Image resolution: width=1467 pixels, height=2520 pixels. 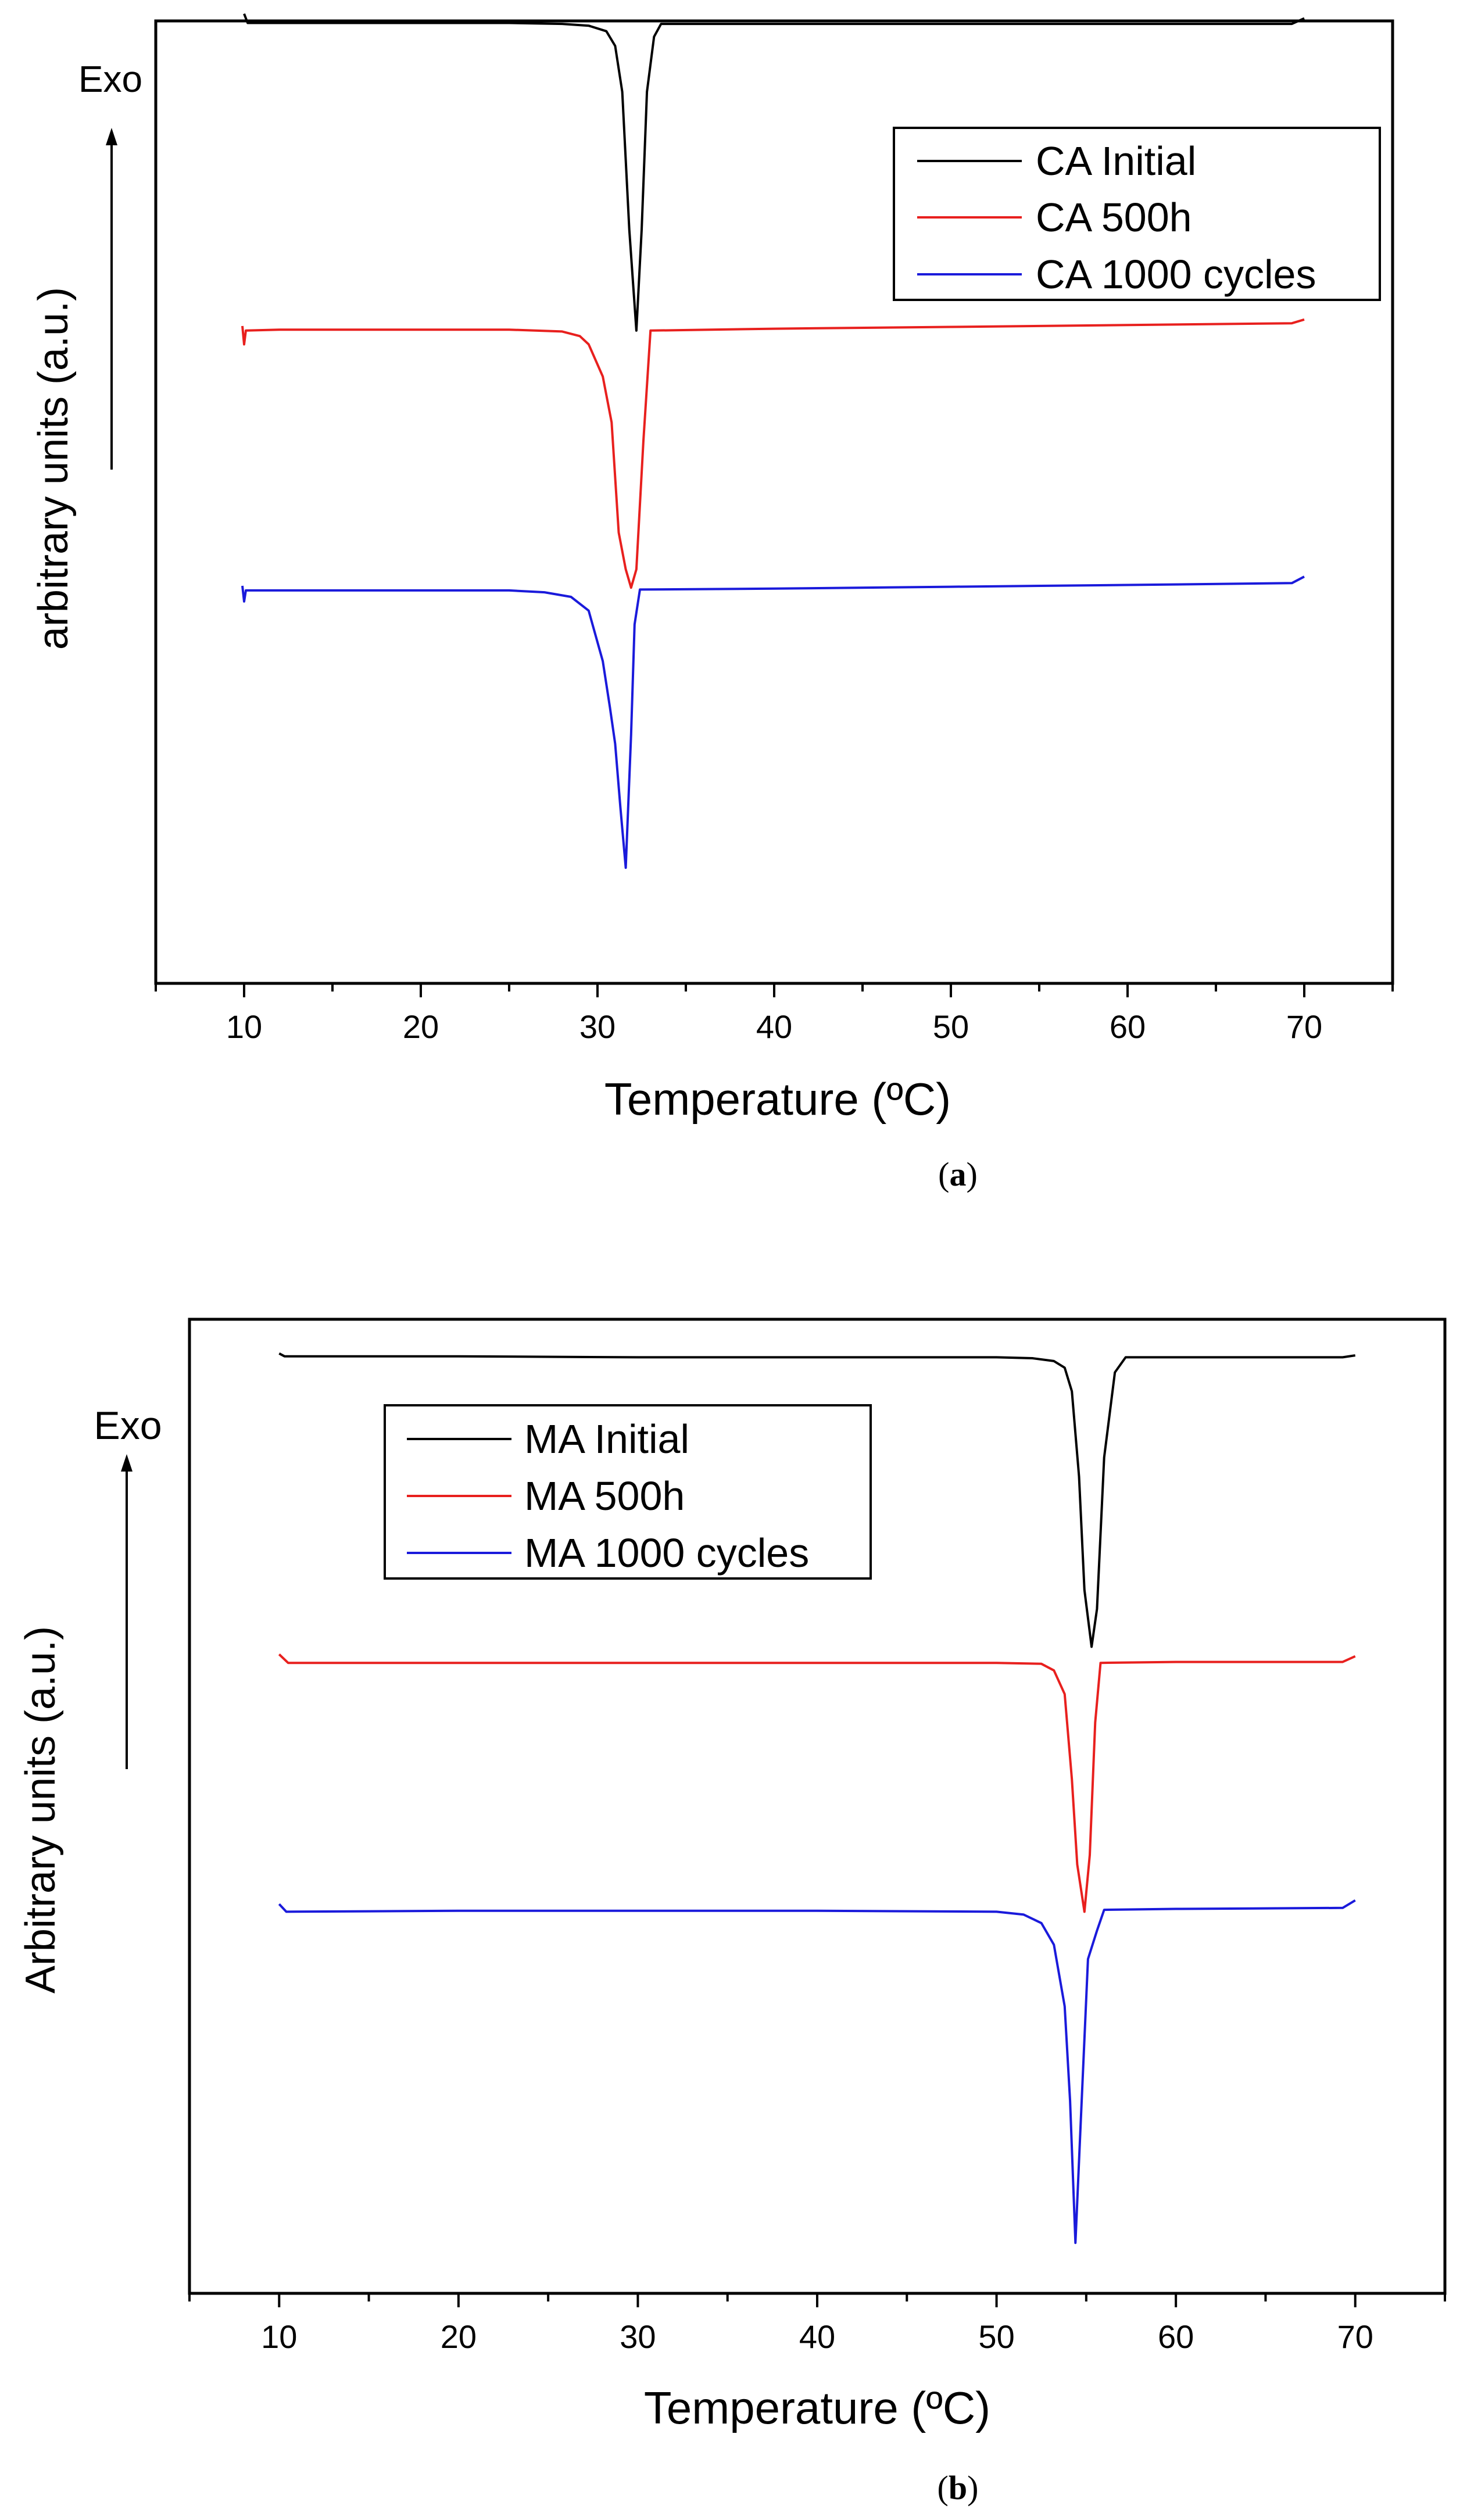 What do you see at coordinates (128, 1426) in the screenshot?
I see `panel-b-exo-label: Exo` at bounding box center [128, 1426].